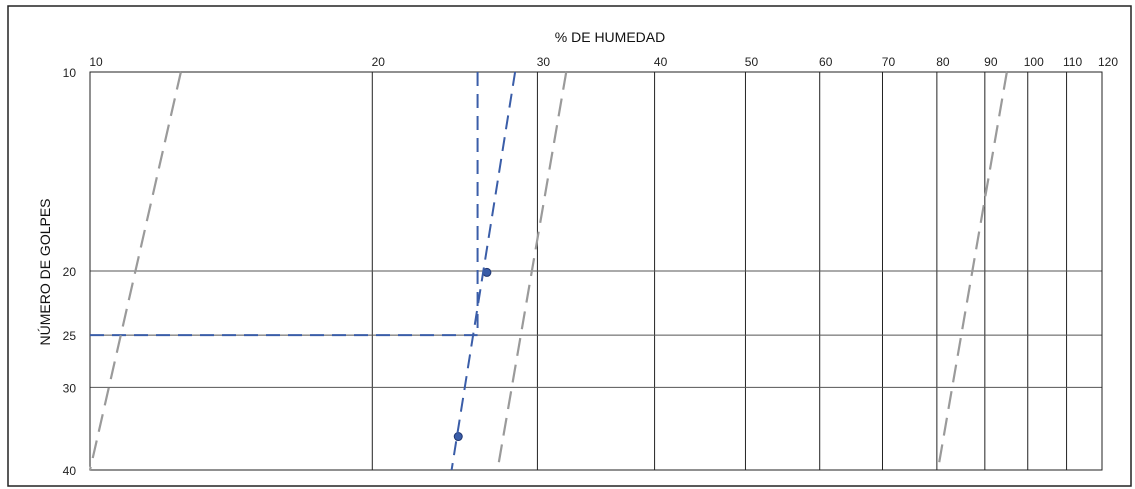 The image size is (1135, 489). Describe the element at coordinates (1108, 62) in the screenshot. I see `x-tick-label: 120` at that location.